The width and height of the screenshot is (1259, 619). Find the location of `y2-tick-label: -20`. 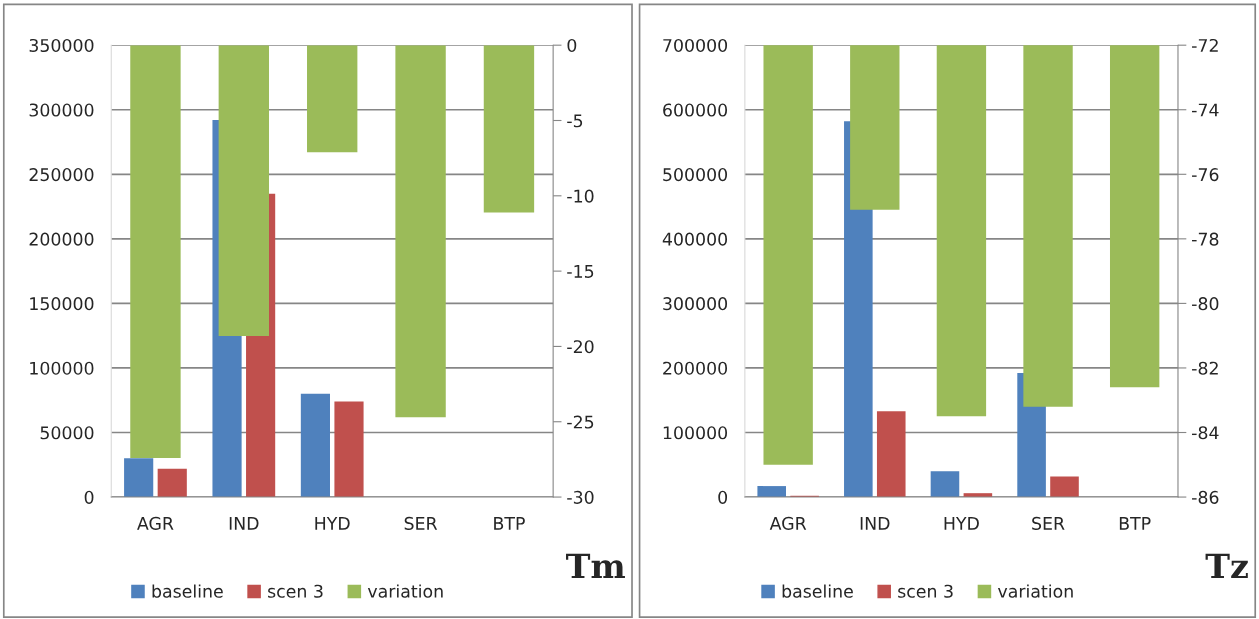

y2-tick-label: -20 is located at coordinates (580, 347).